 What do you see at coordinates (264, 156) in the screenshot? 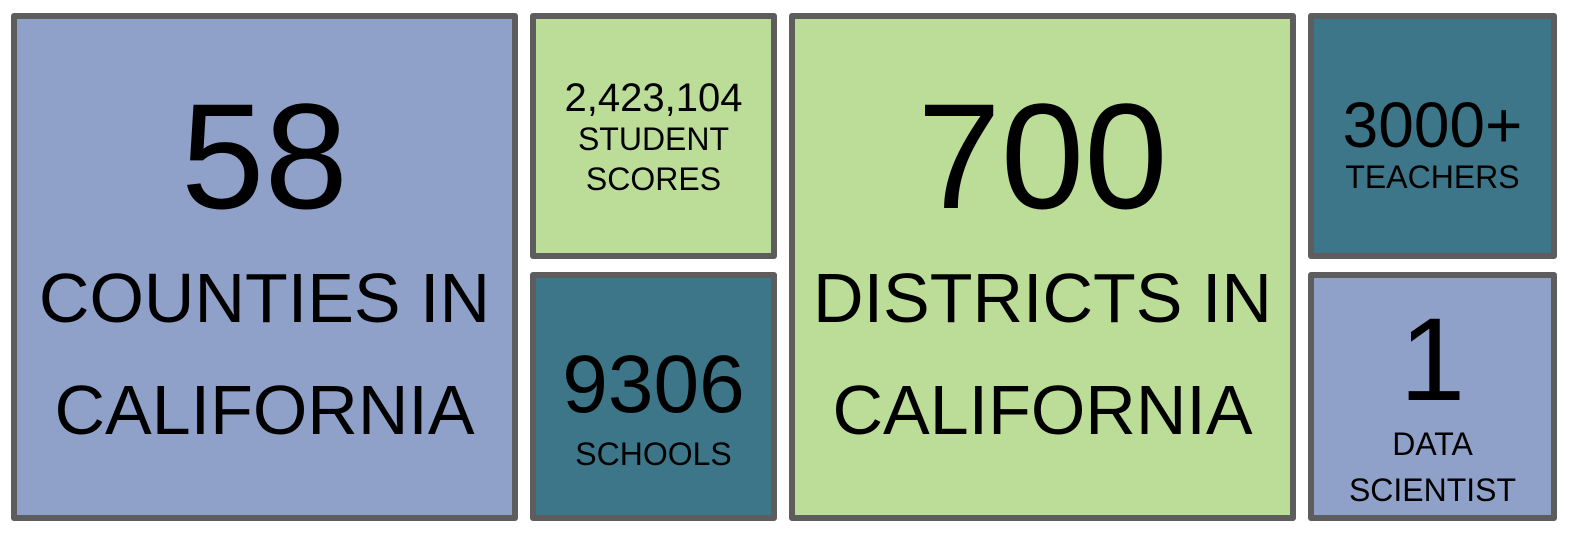
I see `counties-value: 58` at bounding box center [264, 156].